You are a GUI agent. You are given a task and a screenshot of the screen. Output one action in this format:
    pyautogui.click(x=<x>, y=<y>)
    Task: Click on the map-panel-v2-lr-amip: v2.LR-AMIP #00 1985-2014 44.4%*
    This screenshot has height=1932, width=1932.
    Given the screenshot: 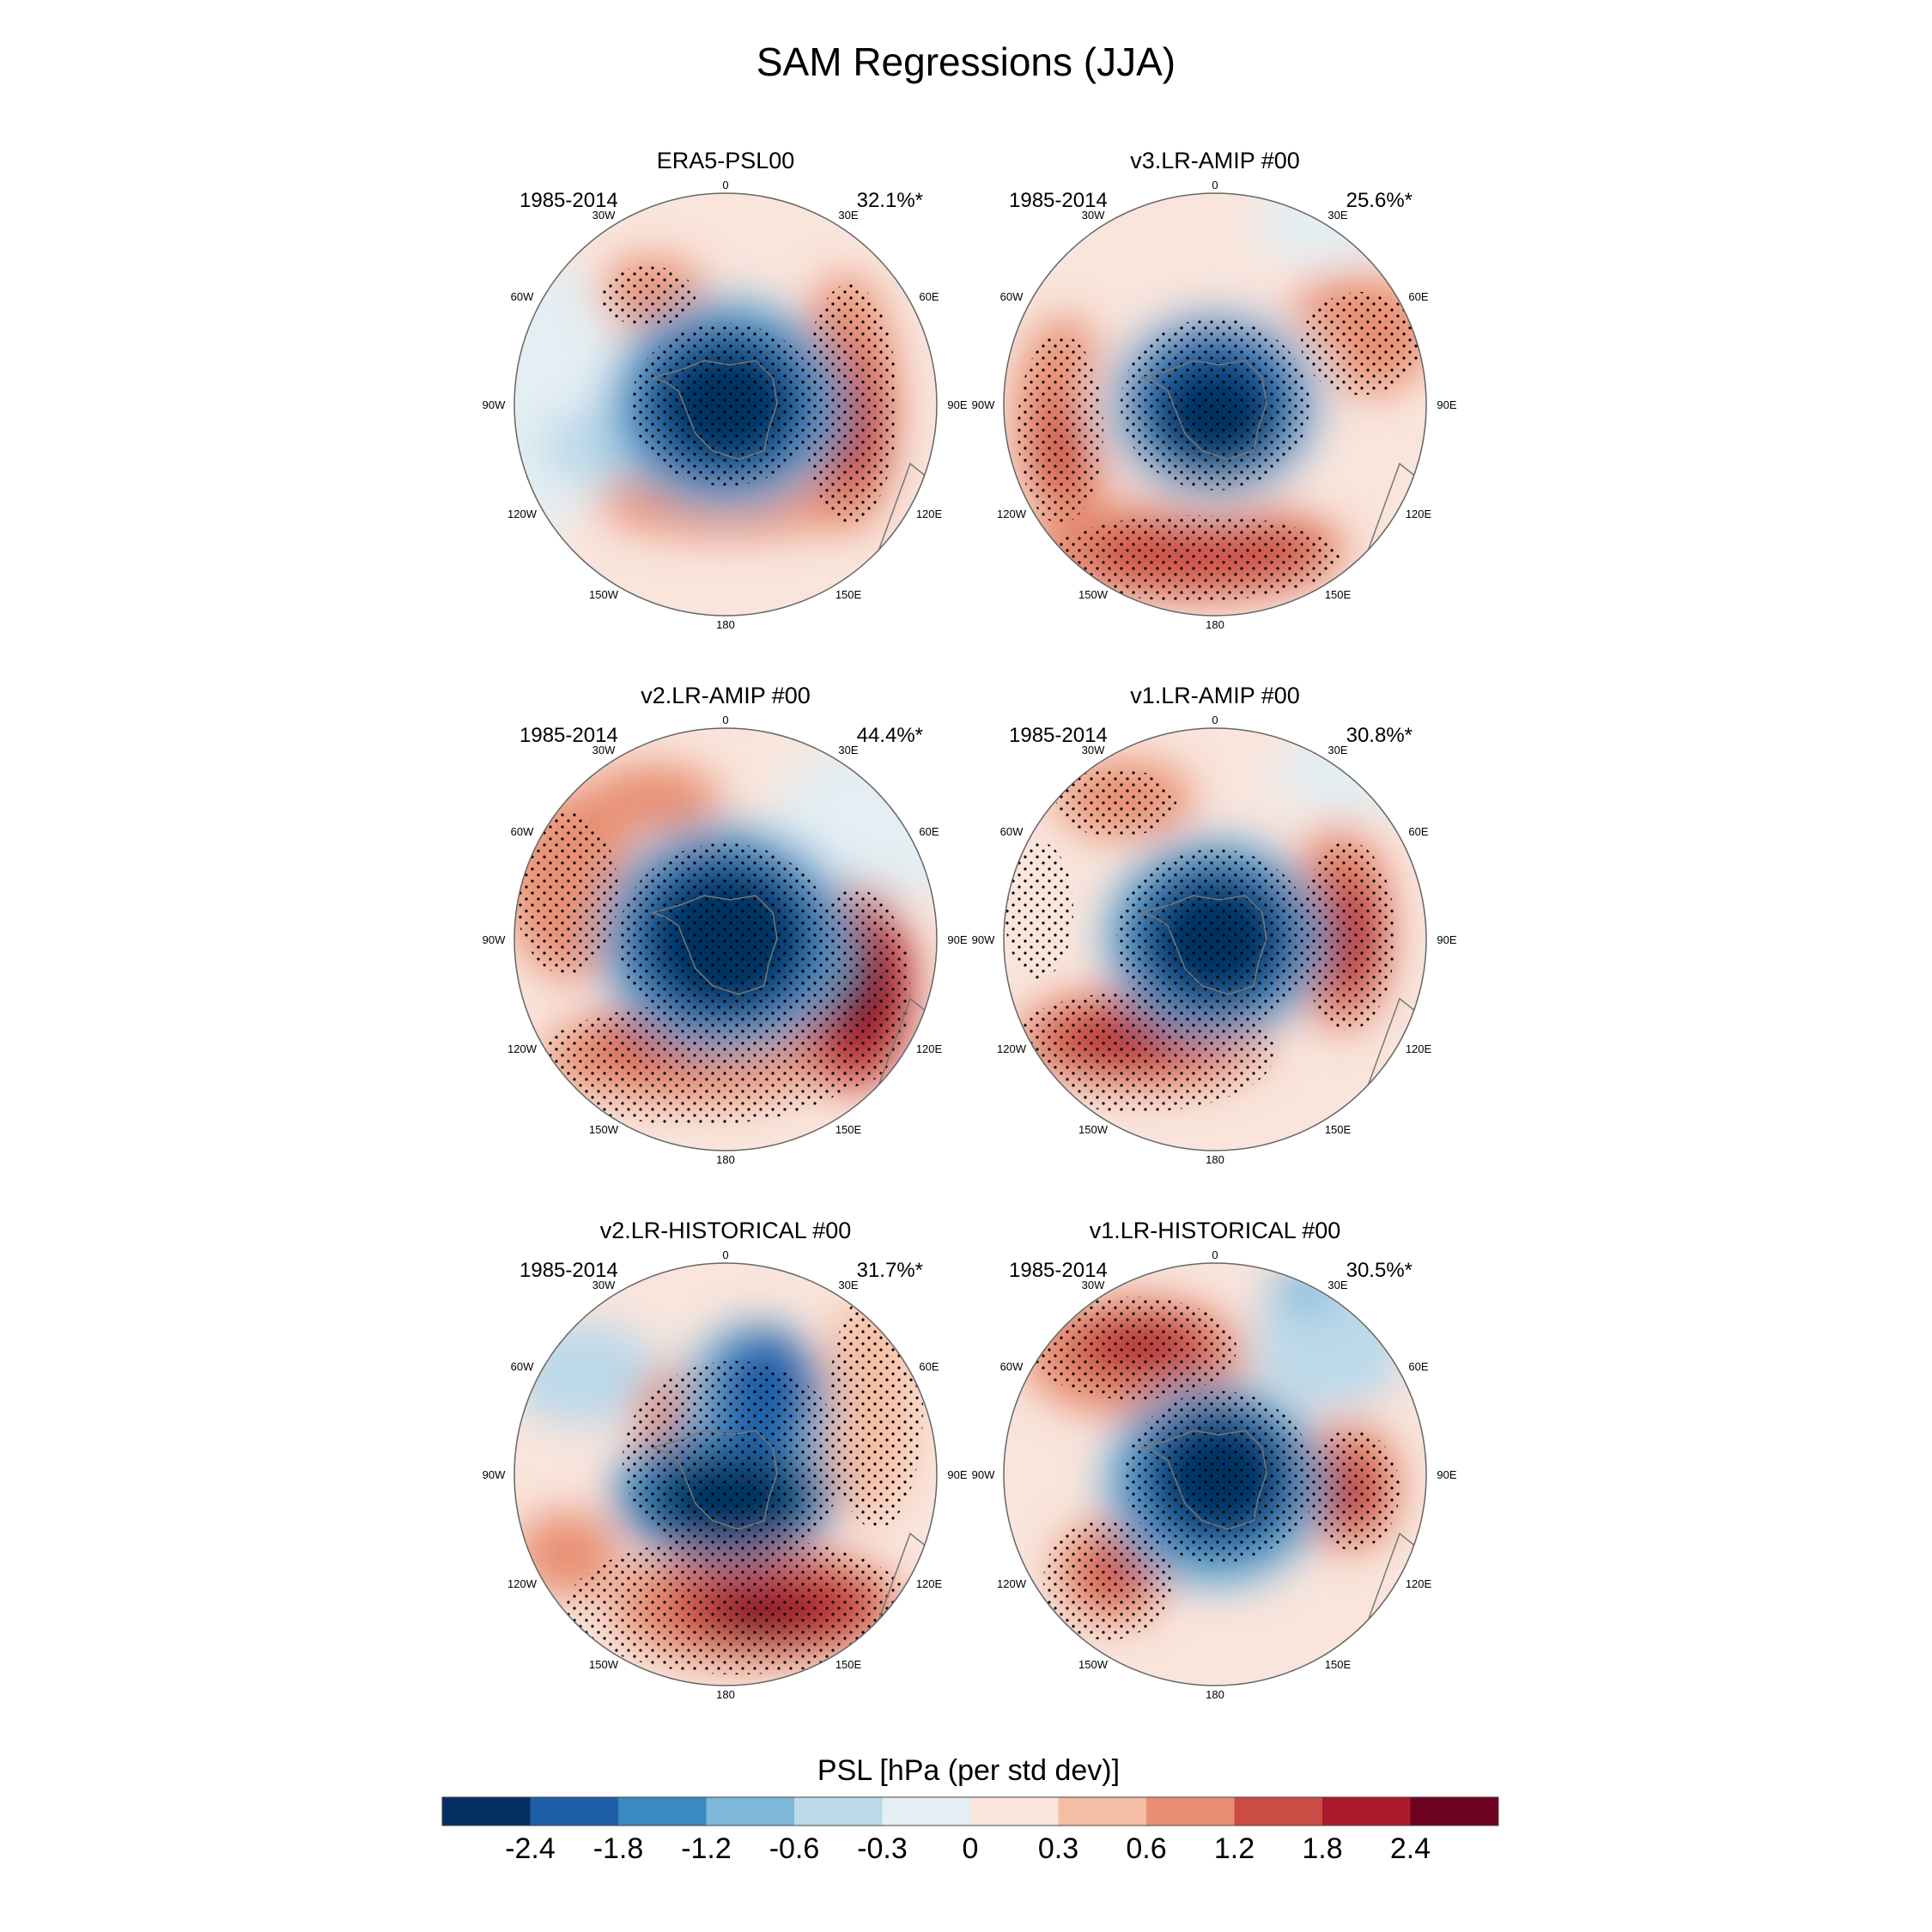 What is the action you would take?
    pyautogui.click(x=726, y=925)
    